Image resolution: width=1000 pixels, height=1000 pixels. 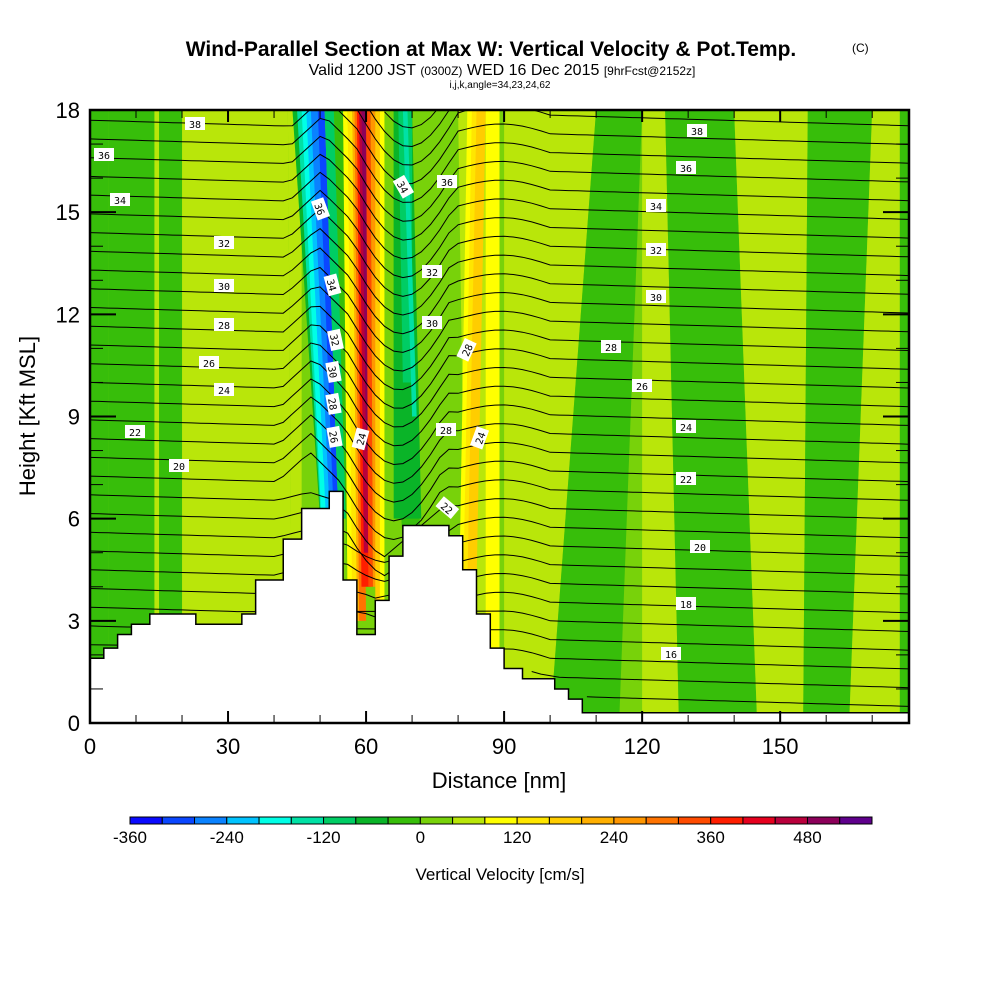 I want to click on y-tick-label: 18, so click(x=68, y=110).